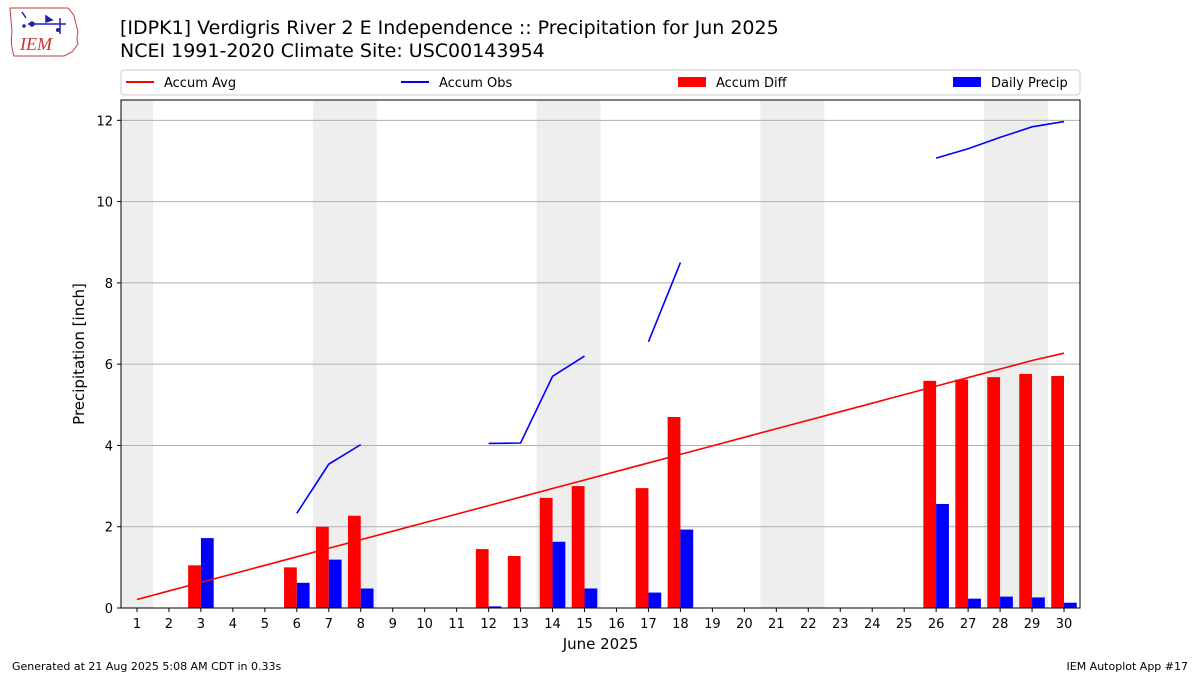 This screenshot has height=675, width=1200. Describe the element at coordinates (648, 624) in the screenshot. I see `x-tick-label-17: 17` at that location.